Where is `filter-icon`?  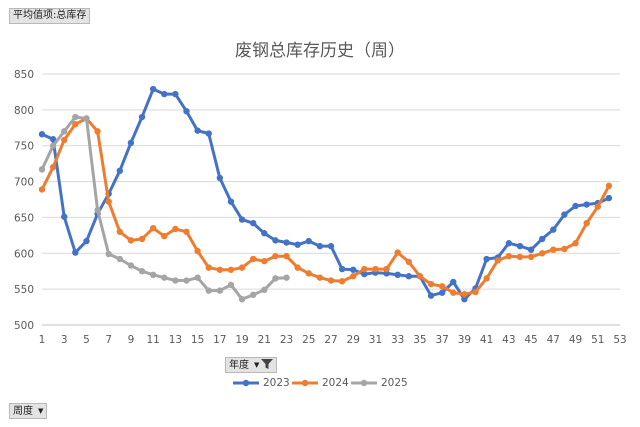
filter-icon is located at coordinates (267, 364).